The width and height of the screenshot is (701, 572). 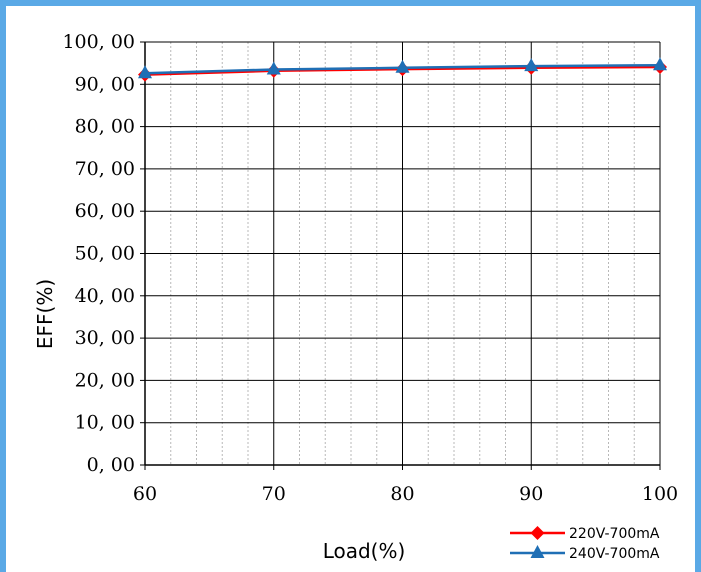 What do you see at coordinates (105, 84) in the screenshot?
I see `y-tick-label: 90, 00` at bounding box center [105, 84].